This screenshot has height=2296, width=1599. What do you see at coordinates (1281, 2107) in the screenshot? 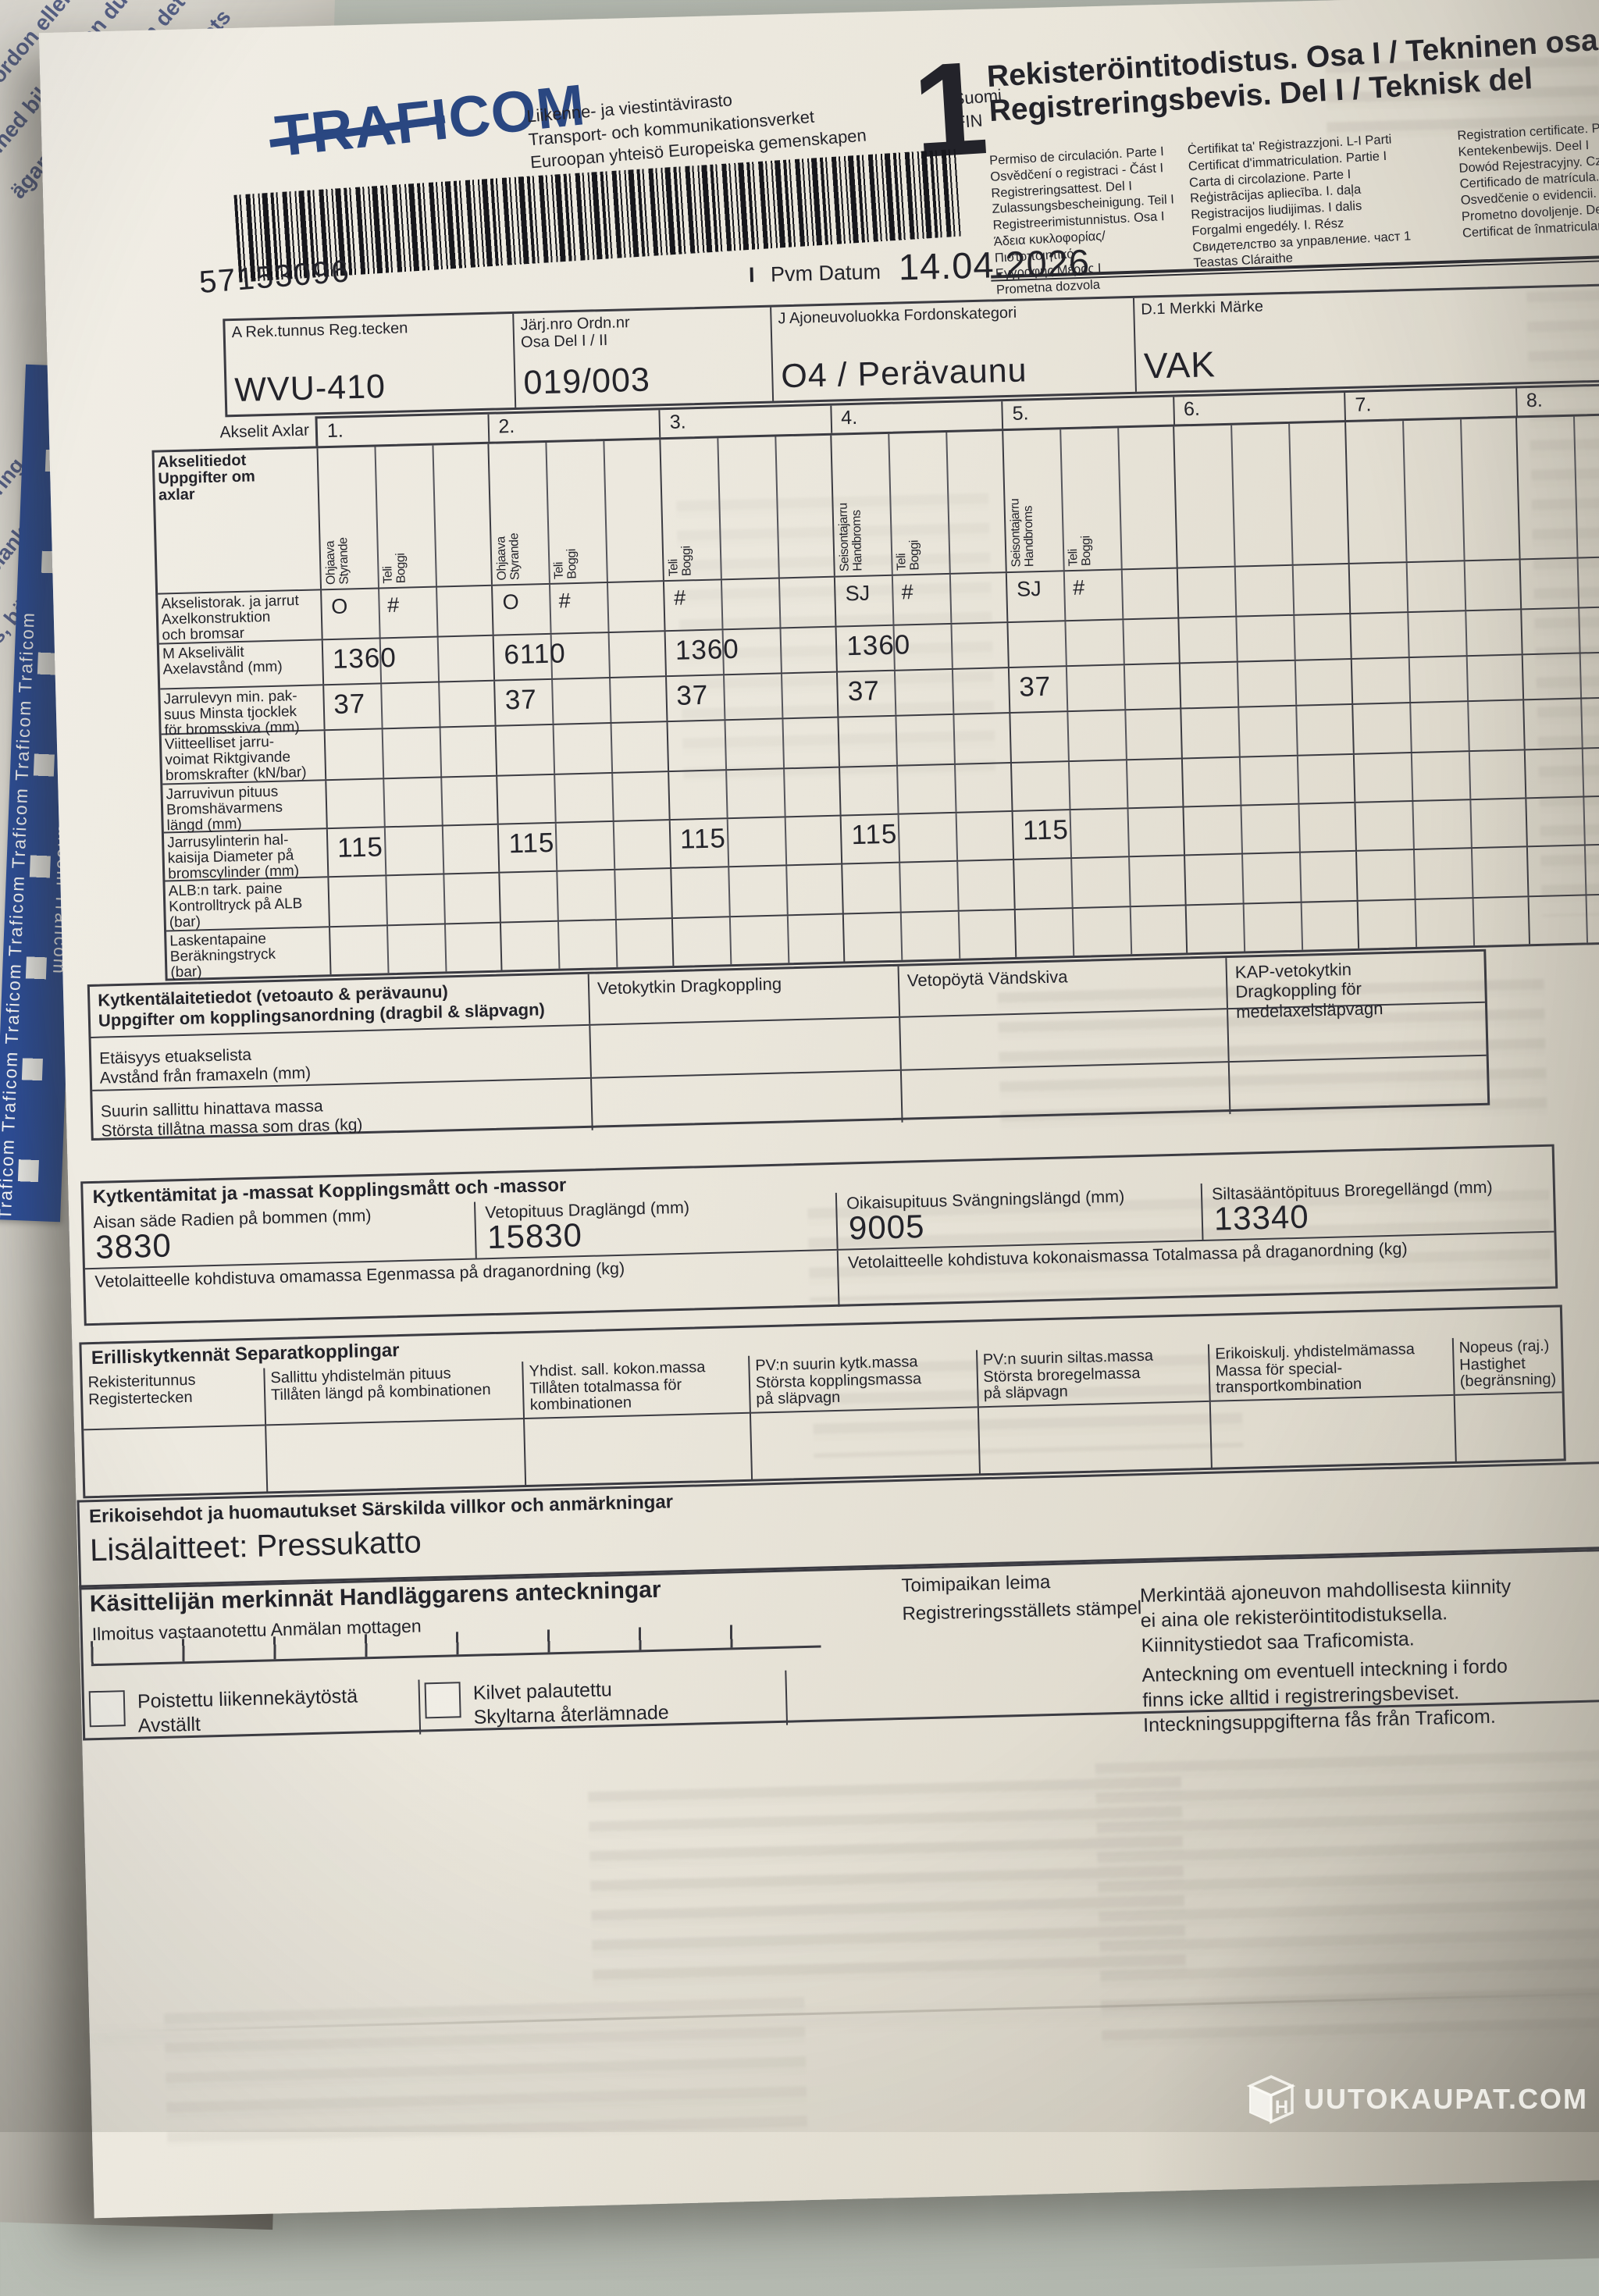
I see `watermark-letter: H` at bounding box center [1281, 2107].